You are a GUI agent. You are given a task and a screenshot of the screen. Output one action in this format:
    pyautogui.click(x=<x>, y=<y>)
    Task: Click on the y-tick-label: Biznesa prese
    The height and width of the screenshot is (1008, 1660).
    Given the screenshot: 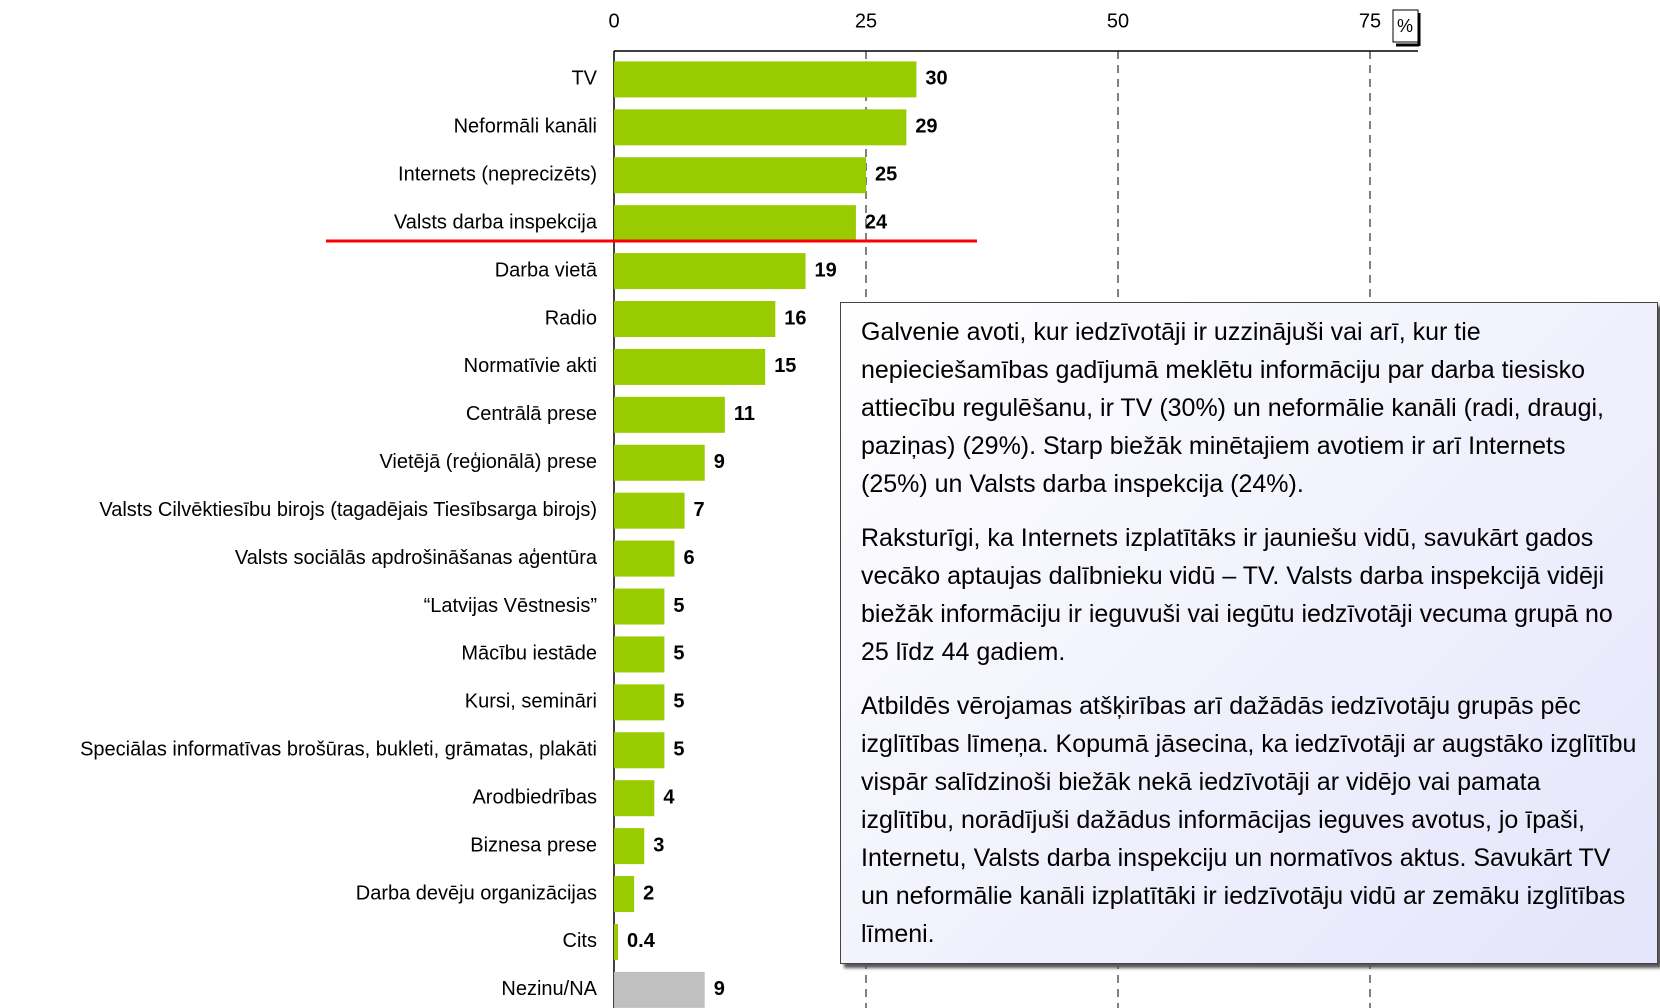 What is the action you would take?
    pyautogui.click(x=533, y=845)
    